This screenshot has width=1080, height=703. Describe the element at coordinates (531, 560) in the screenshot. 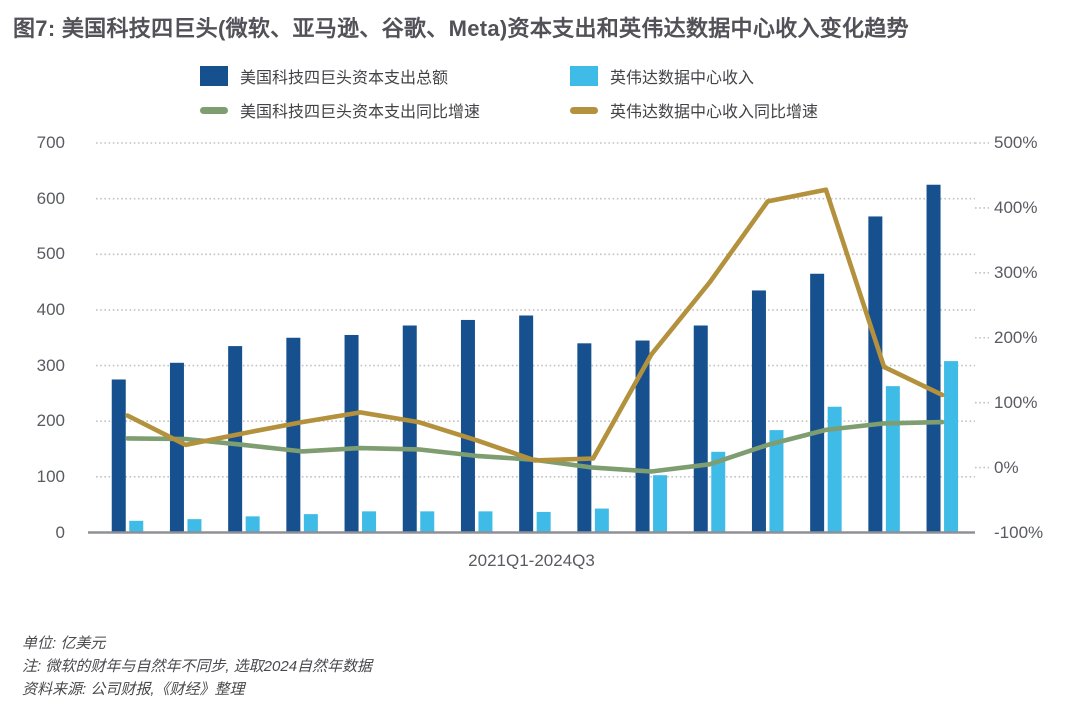

I see `x-axis-label: 2021Q1-2024Q3` at that location.